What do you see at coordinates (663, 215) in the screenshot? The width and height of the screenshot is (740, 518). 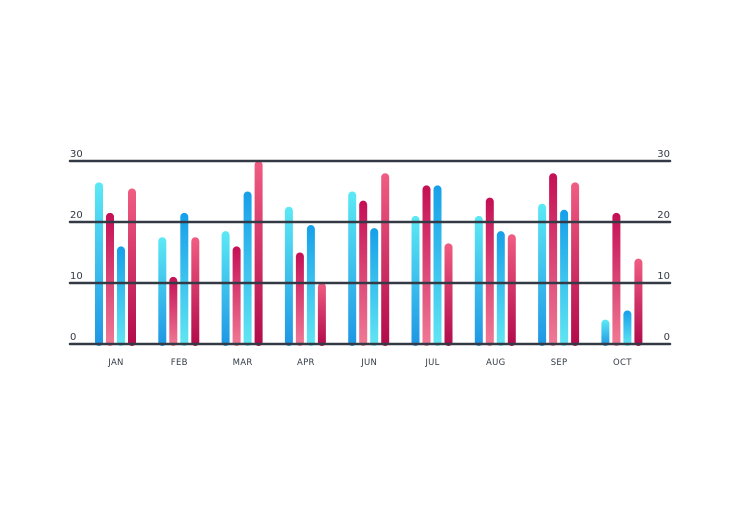 I see `y-tick-label-right-20: 20` at bounding box center [663, 215].